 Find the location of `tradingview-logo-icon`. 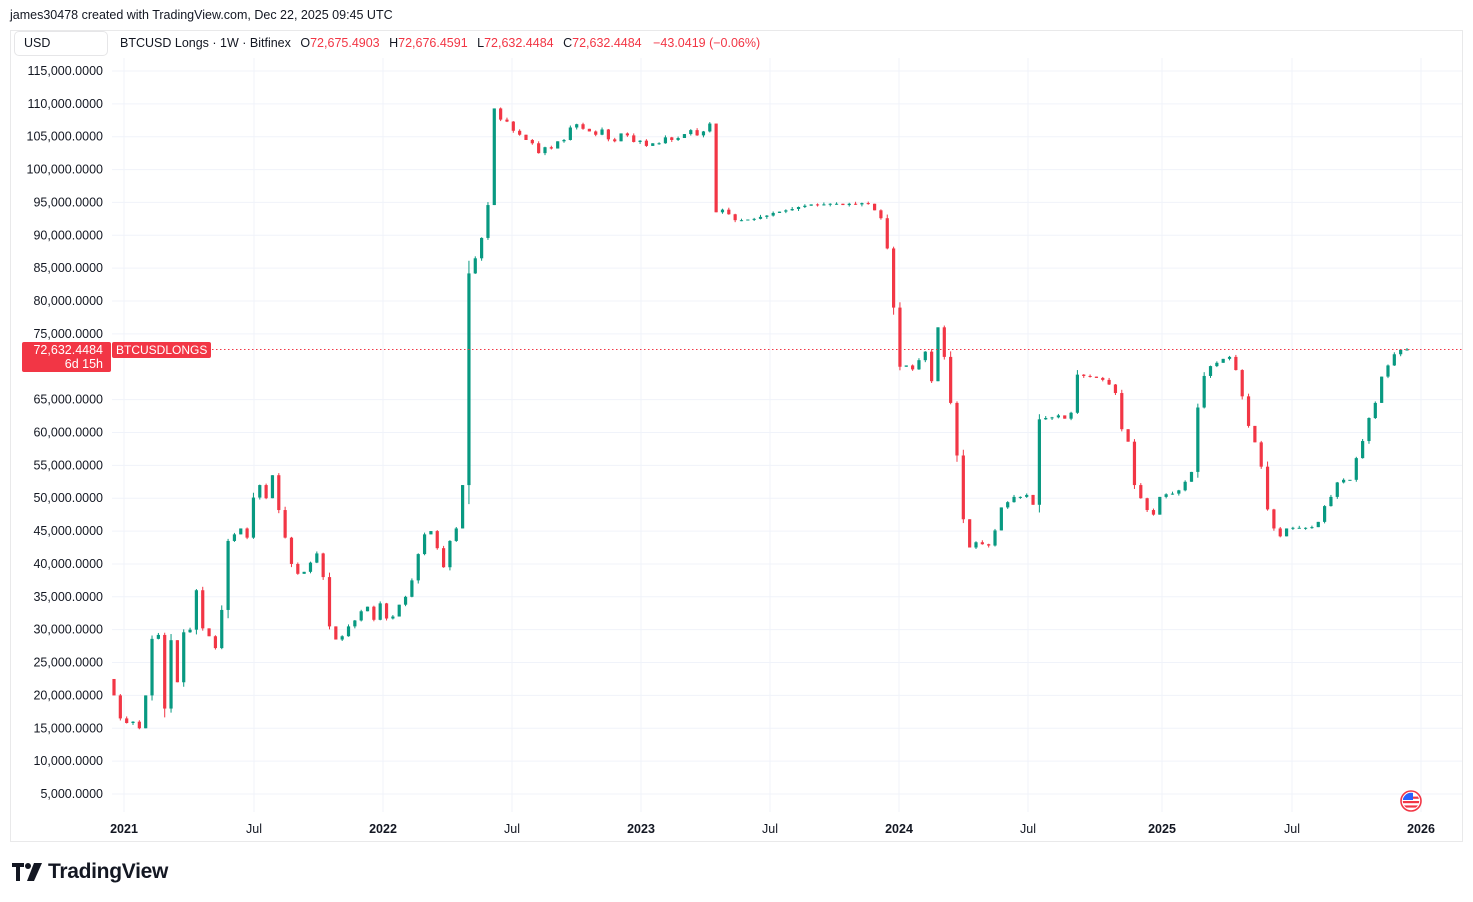

tradingview-logo-icon is located at coordinates (27, 872).